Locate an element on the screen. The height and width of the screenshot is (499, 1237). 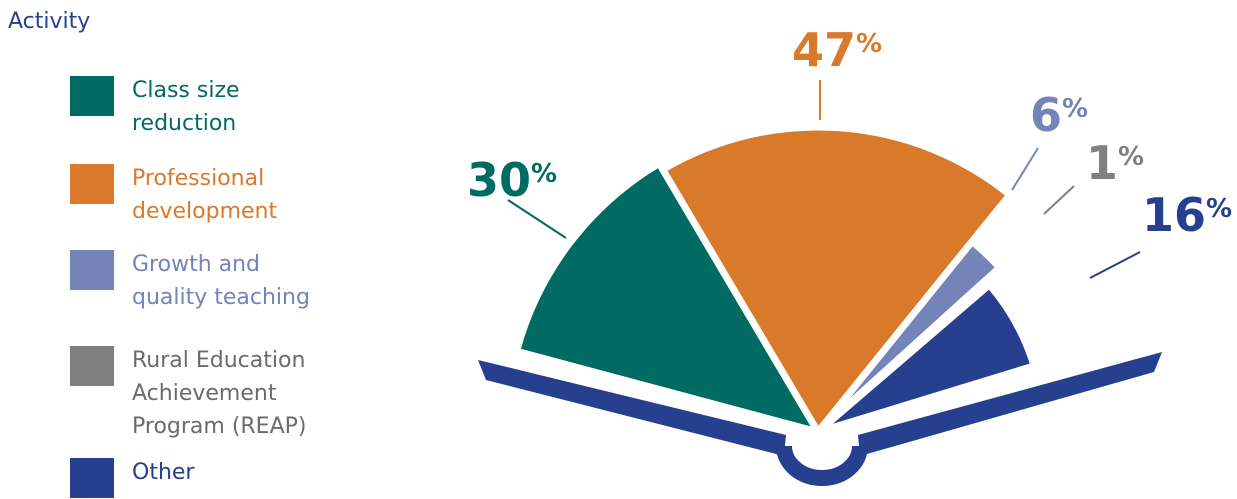
book-spine is located at coordinates (822, 465).